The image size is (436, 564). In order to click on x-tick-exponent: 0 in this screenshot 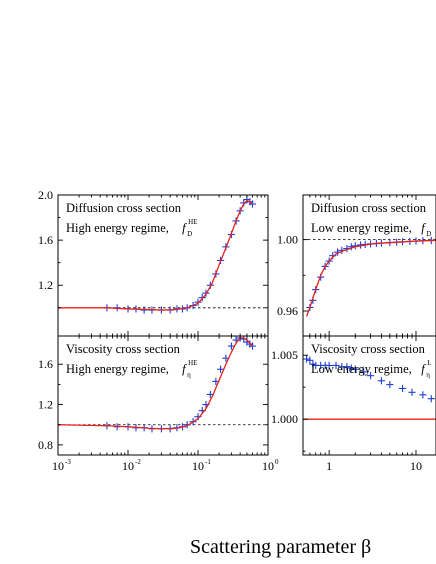, I will do `click(277, 462)`.